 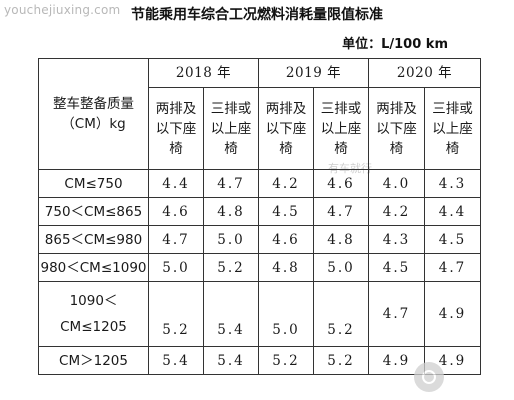 What do you see at coordinates (257, 15) in the screenshot?
I see `page-title: 节能乘用车综合工况燃料消耗量限值标准` at bounding box center [257, 15].